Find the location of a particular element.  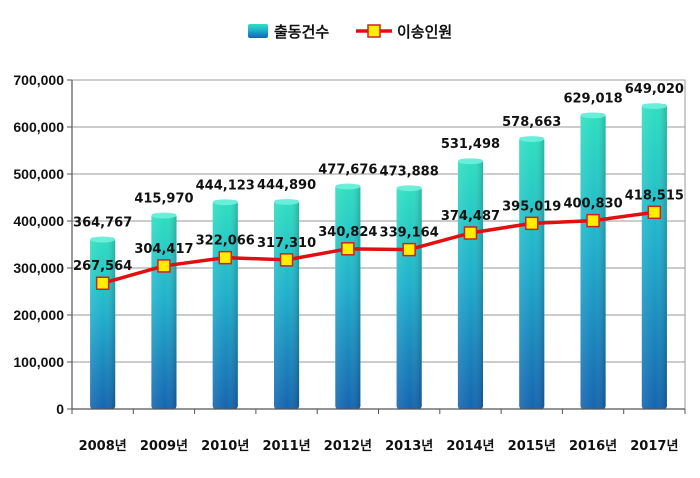

x-tick-label: 2010년 is located at coordinates (225, 446).